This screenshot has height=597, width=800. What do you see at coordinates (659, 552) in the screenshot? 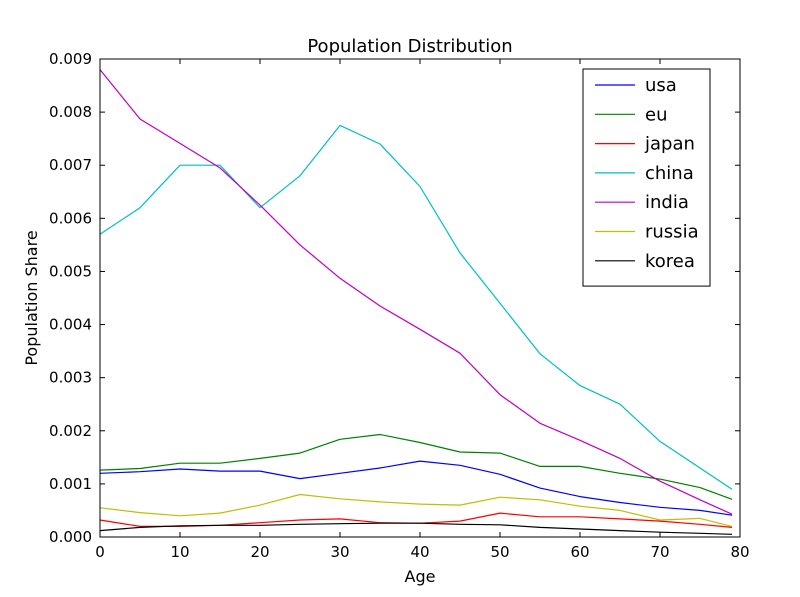
I see `x-tick-label: 70` at bounding box center [659, 552].